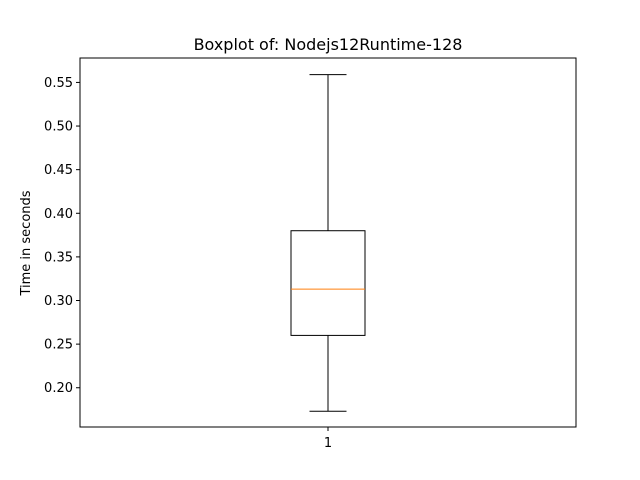 The height and width of the screenshot is (480, 640). What do you see at coordinates (58, 127) in the screenshot?
I see `y-tick-label: 0.50` at bounding box center [58, 127].